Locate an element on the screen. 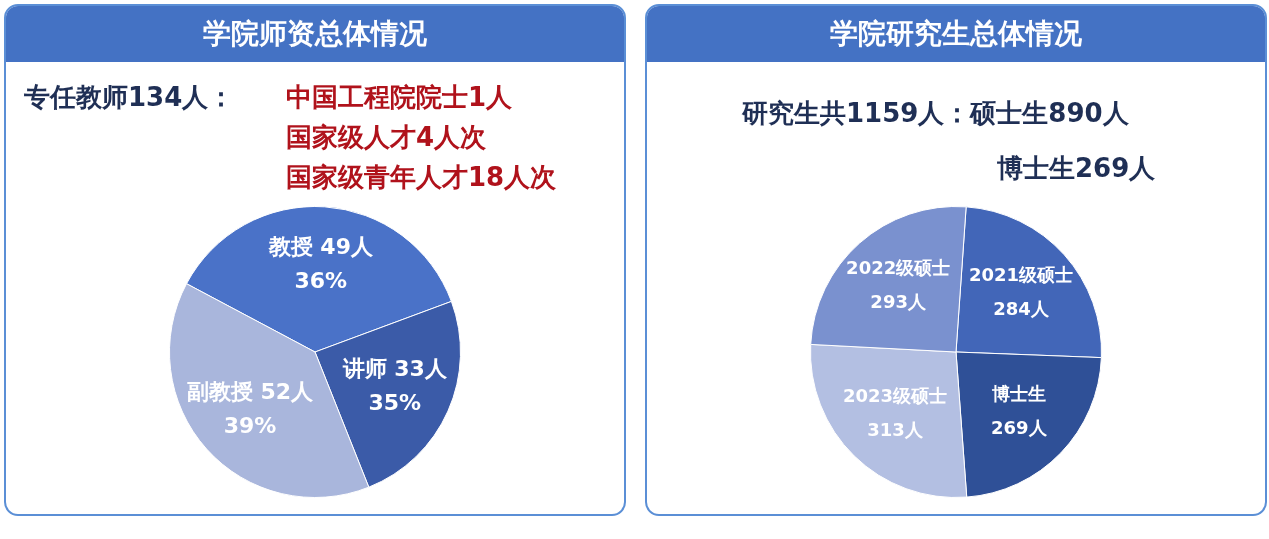 This screenshot has height=539, width=1269. text: 国家级人才4人次 is located at coordinates (386, 137).